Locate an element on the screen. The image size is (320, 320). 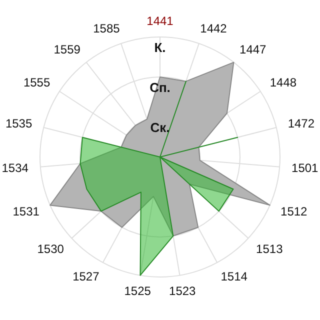
spoke-label: 1559 is located at coordinates (67, 49).